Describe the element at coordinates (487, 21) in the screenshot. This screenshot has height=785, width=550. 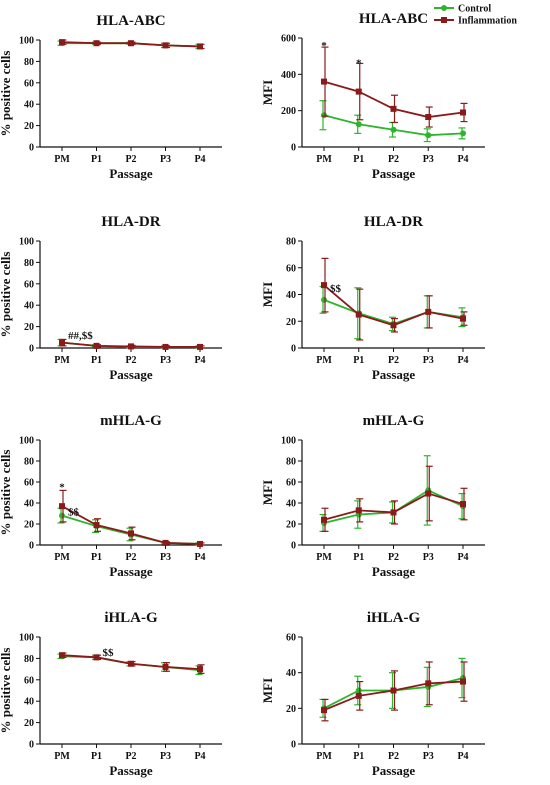
I see `legend-label: Inflammation` at that location.